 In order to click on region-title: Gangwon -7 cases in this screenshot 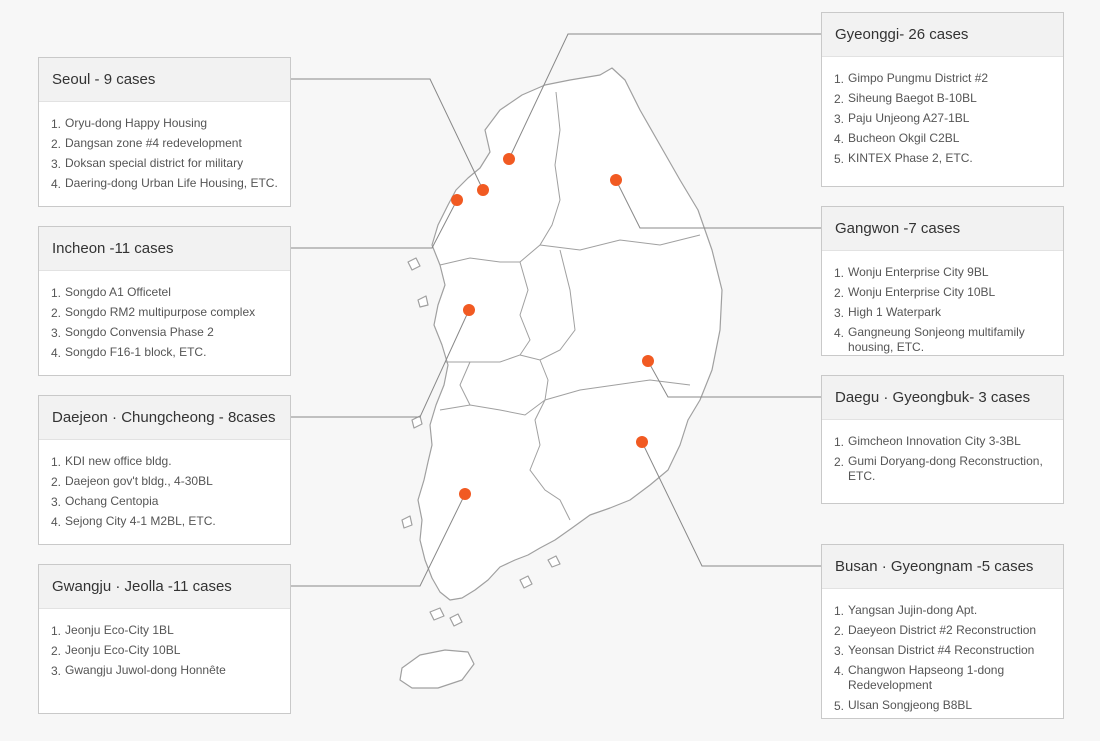, I will do `click(942, 229)`.